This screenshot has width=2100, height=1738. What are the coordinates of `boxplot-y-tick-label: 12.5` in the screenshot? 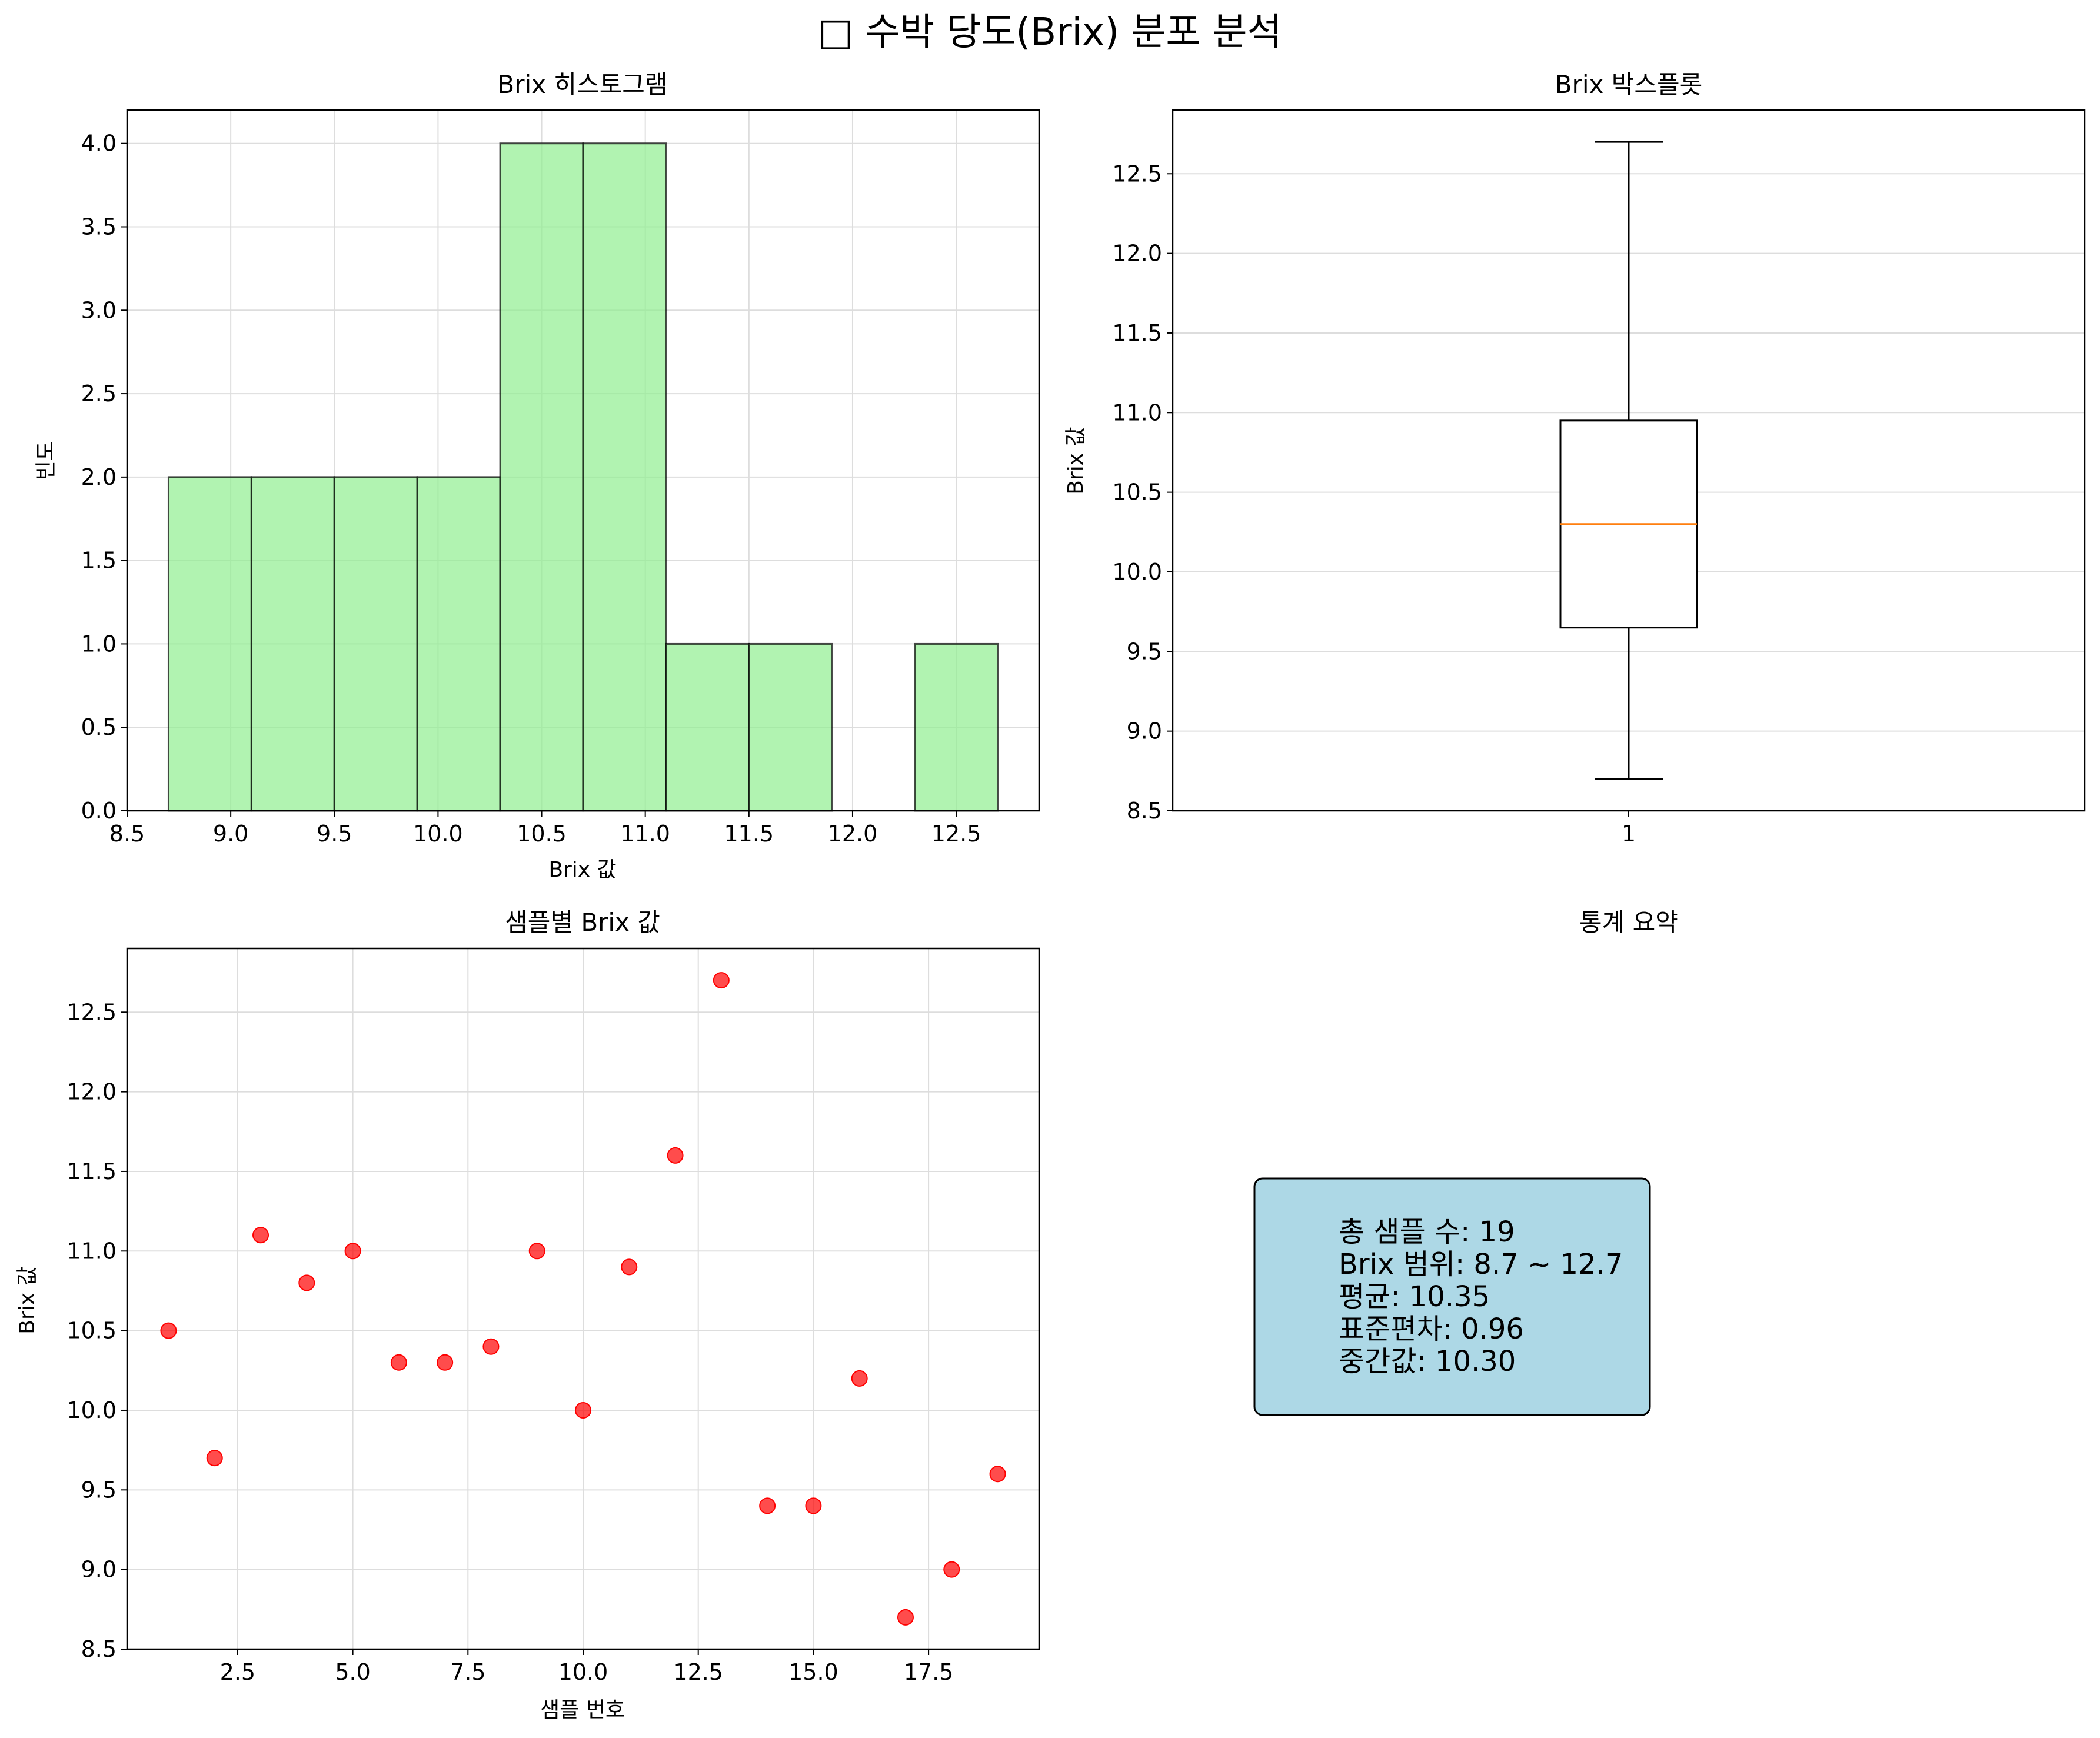 It's located at (1137, 174).